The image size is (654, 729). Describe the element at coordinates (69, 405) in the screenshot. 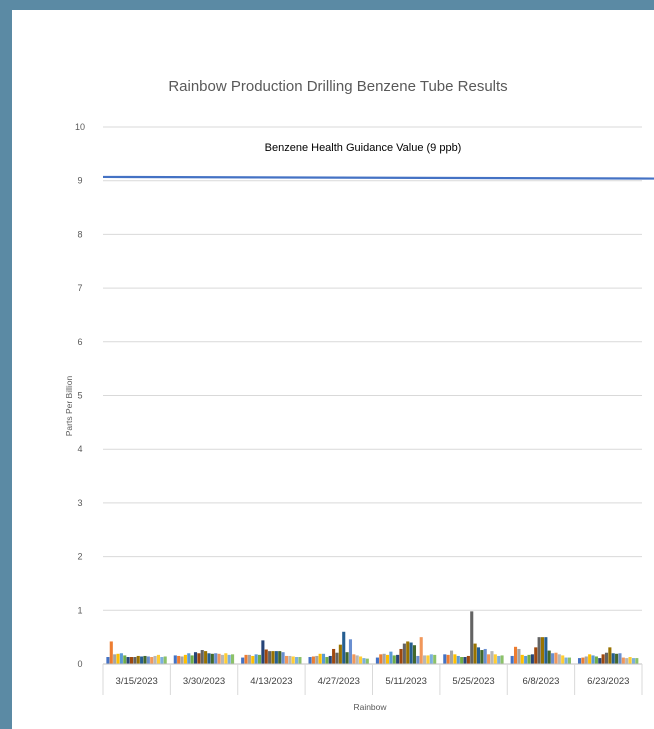

I see `y-axis-title: Parts Per Billion` at that location.